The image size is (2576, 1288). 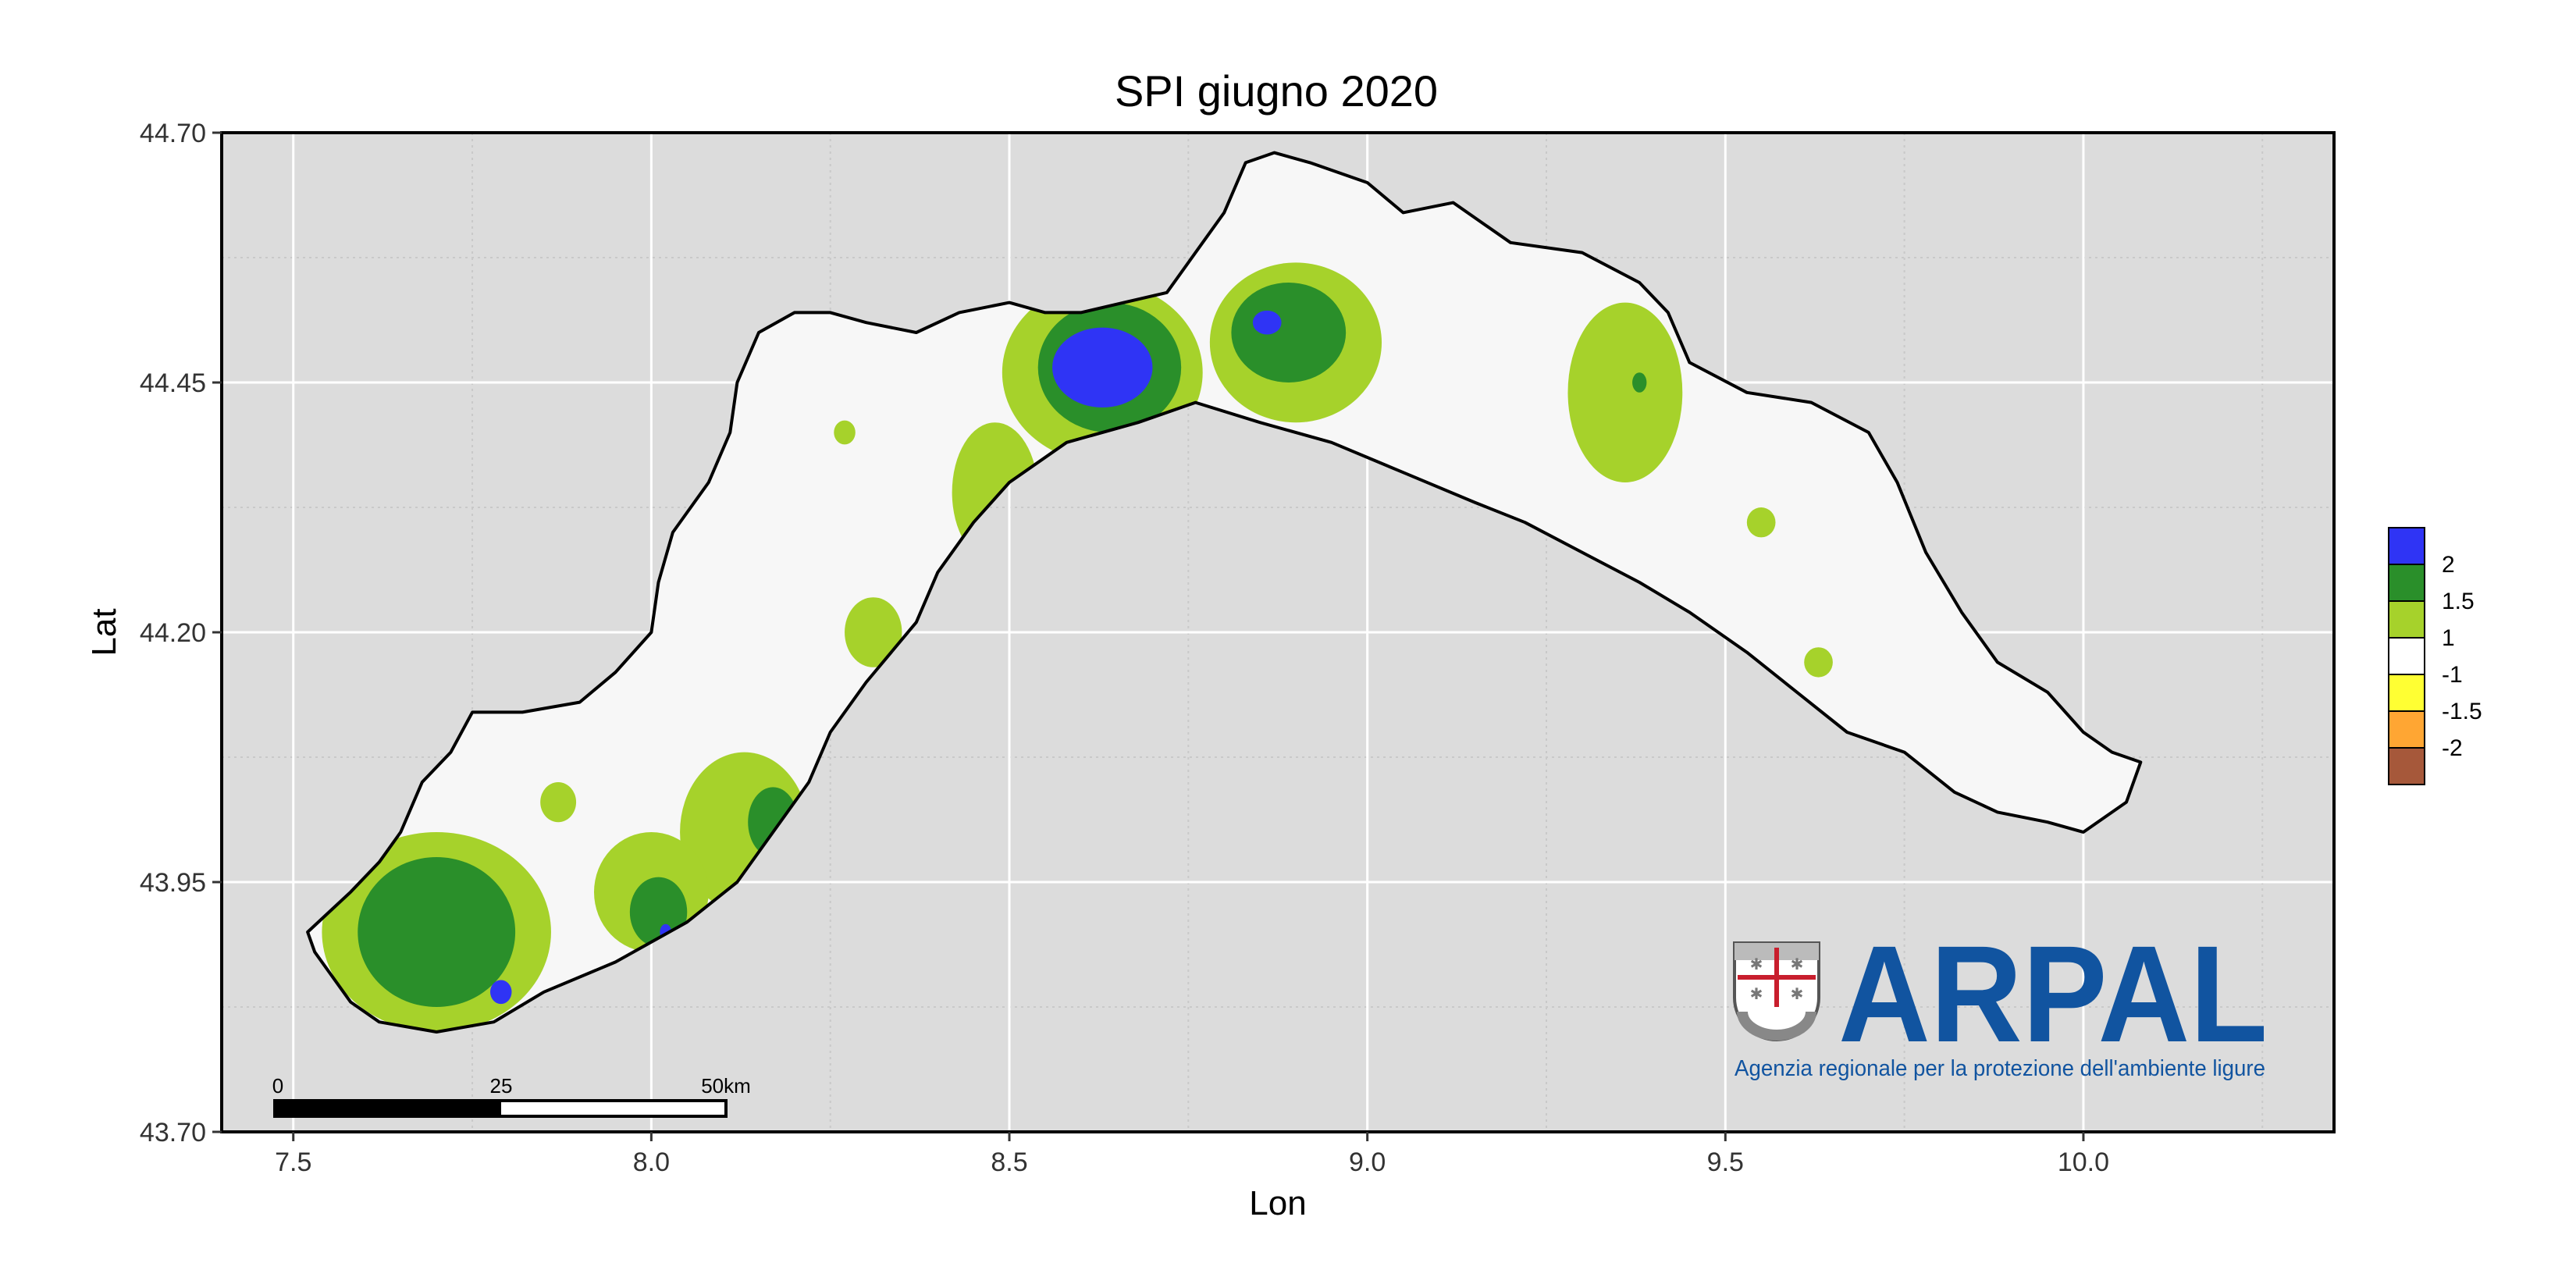 What do you see at coordinates (173, 633) in the screenshot?
I see `y-tick-label: 44.20` at bounding box center [173, 633].